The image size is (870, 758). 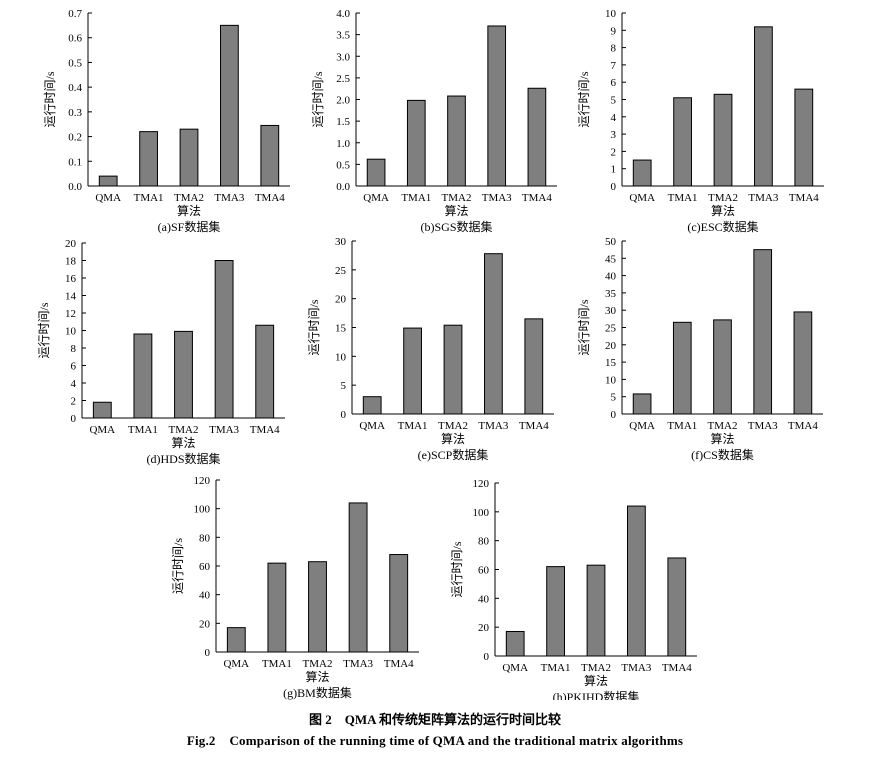 What do you see at coordinates (614, 415) in the screenshot?
I see `chart-f-y-tick-label: 0` at bounding box center [614, 415].